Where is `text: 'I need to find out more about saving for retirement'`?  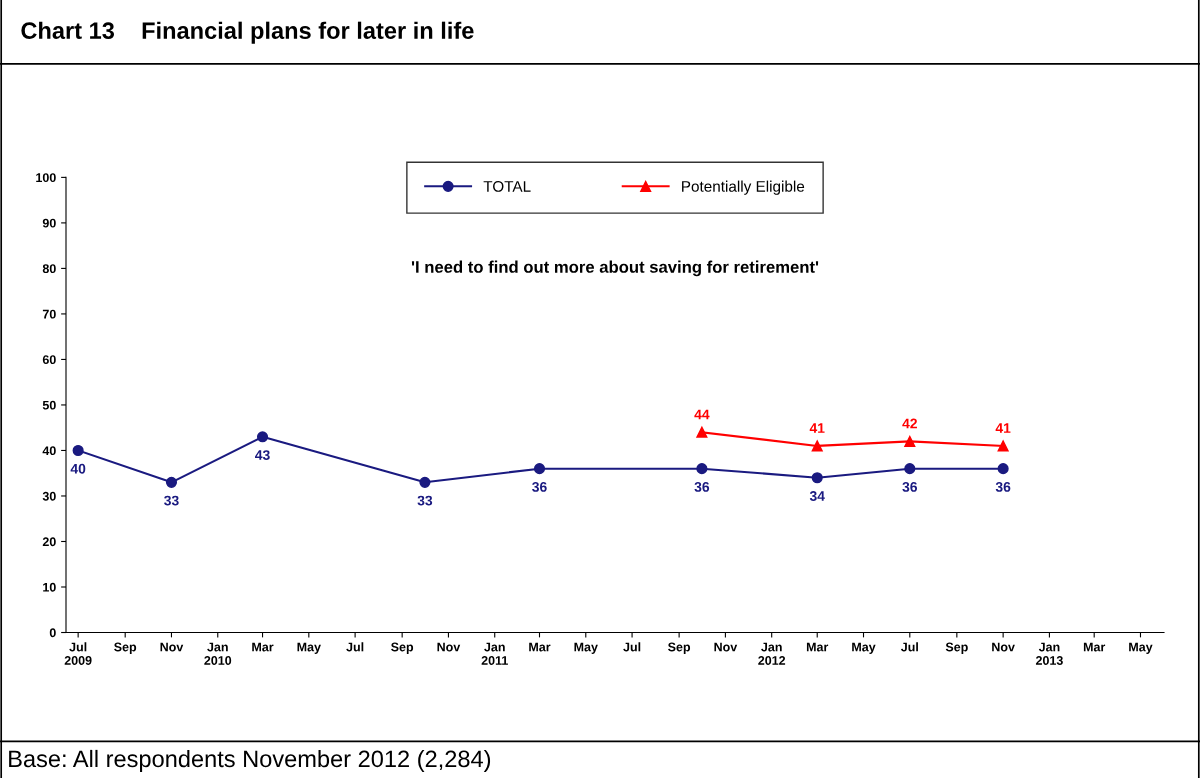 text: 'I need to find out more about saving for retirement' is located at coordinates (615, 268).